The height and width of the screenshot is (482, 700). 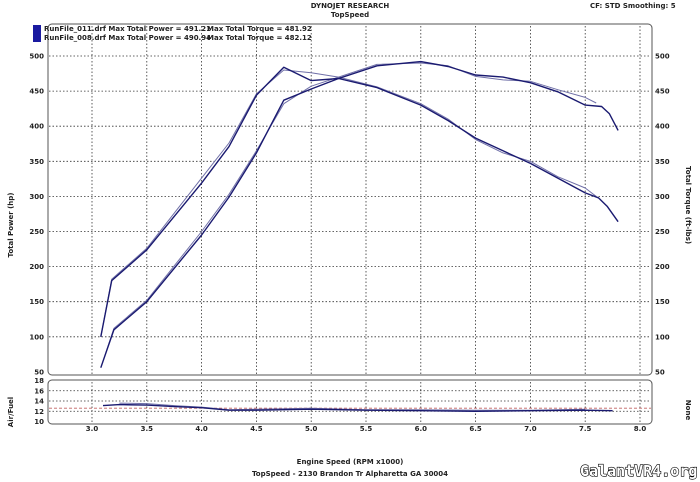 I want to click on x-tick-label: 6.0, so click(x=421, y=429).